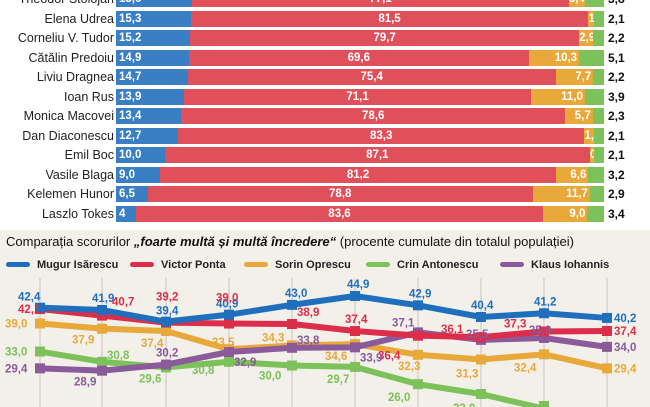 The image size is (650, 407). What do you see at coordinates (65, 38) in the screenshot?
I see `row-label: Corneliu V. Tudor` at bounding box center [65, 38].